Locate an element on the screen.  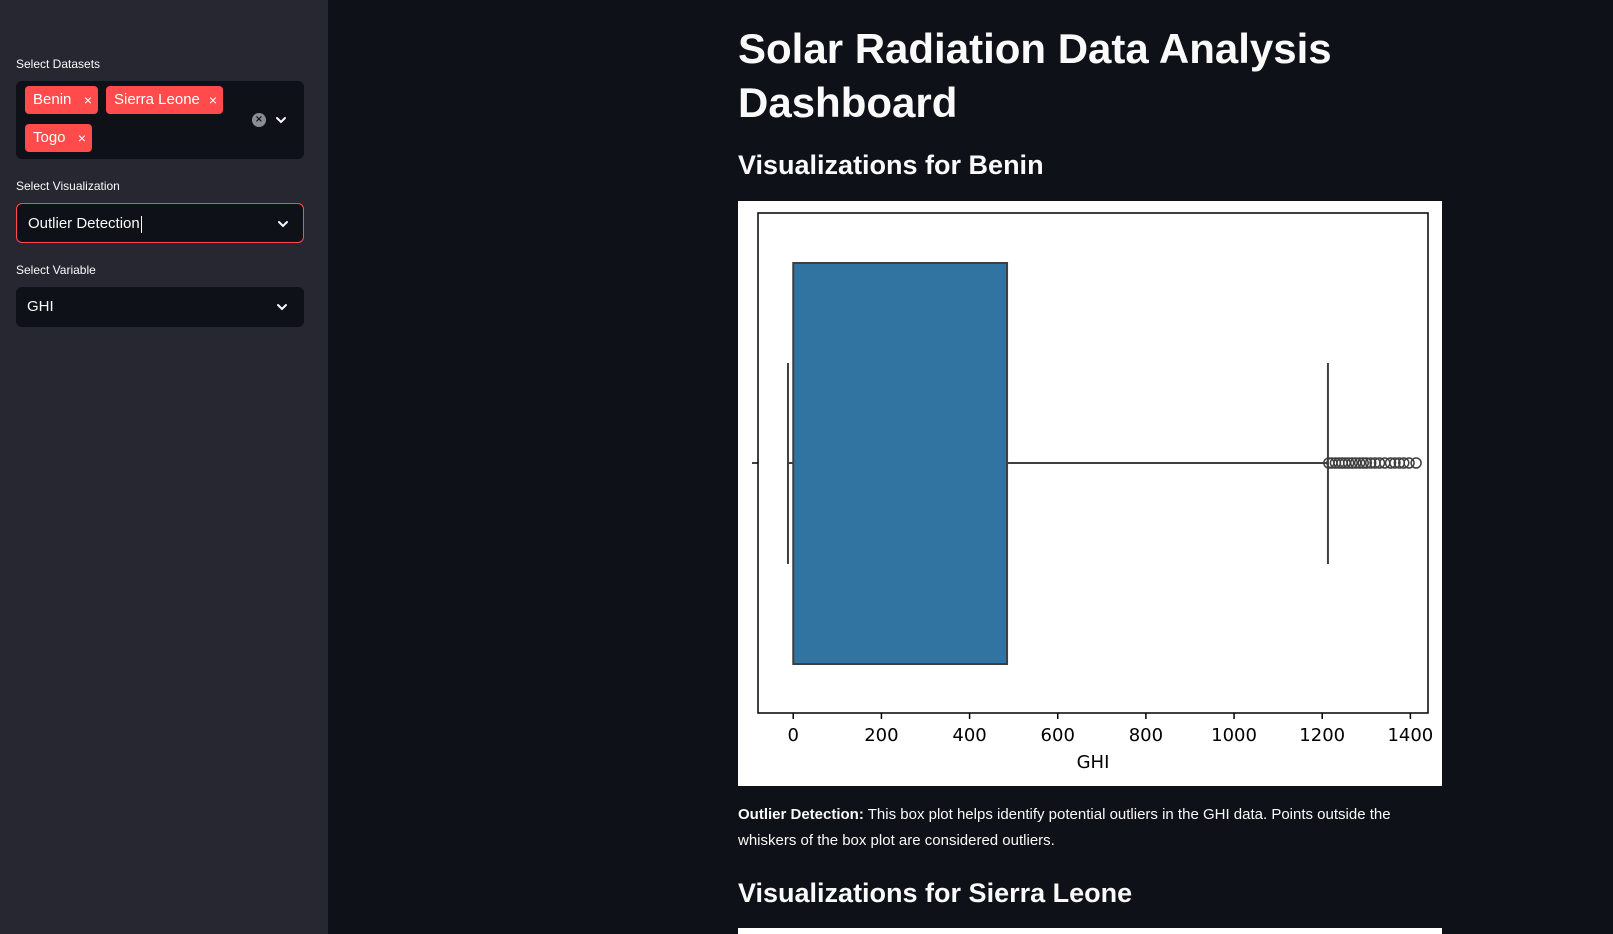
x-tick-label: 200 is located at coordinates (881, 735).